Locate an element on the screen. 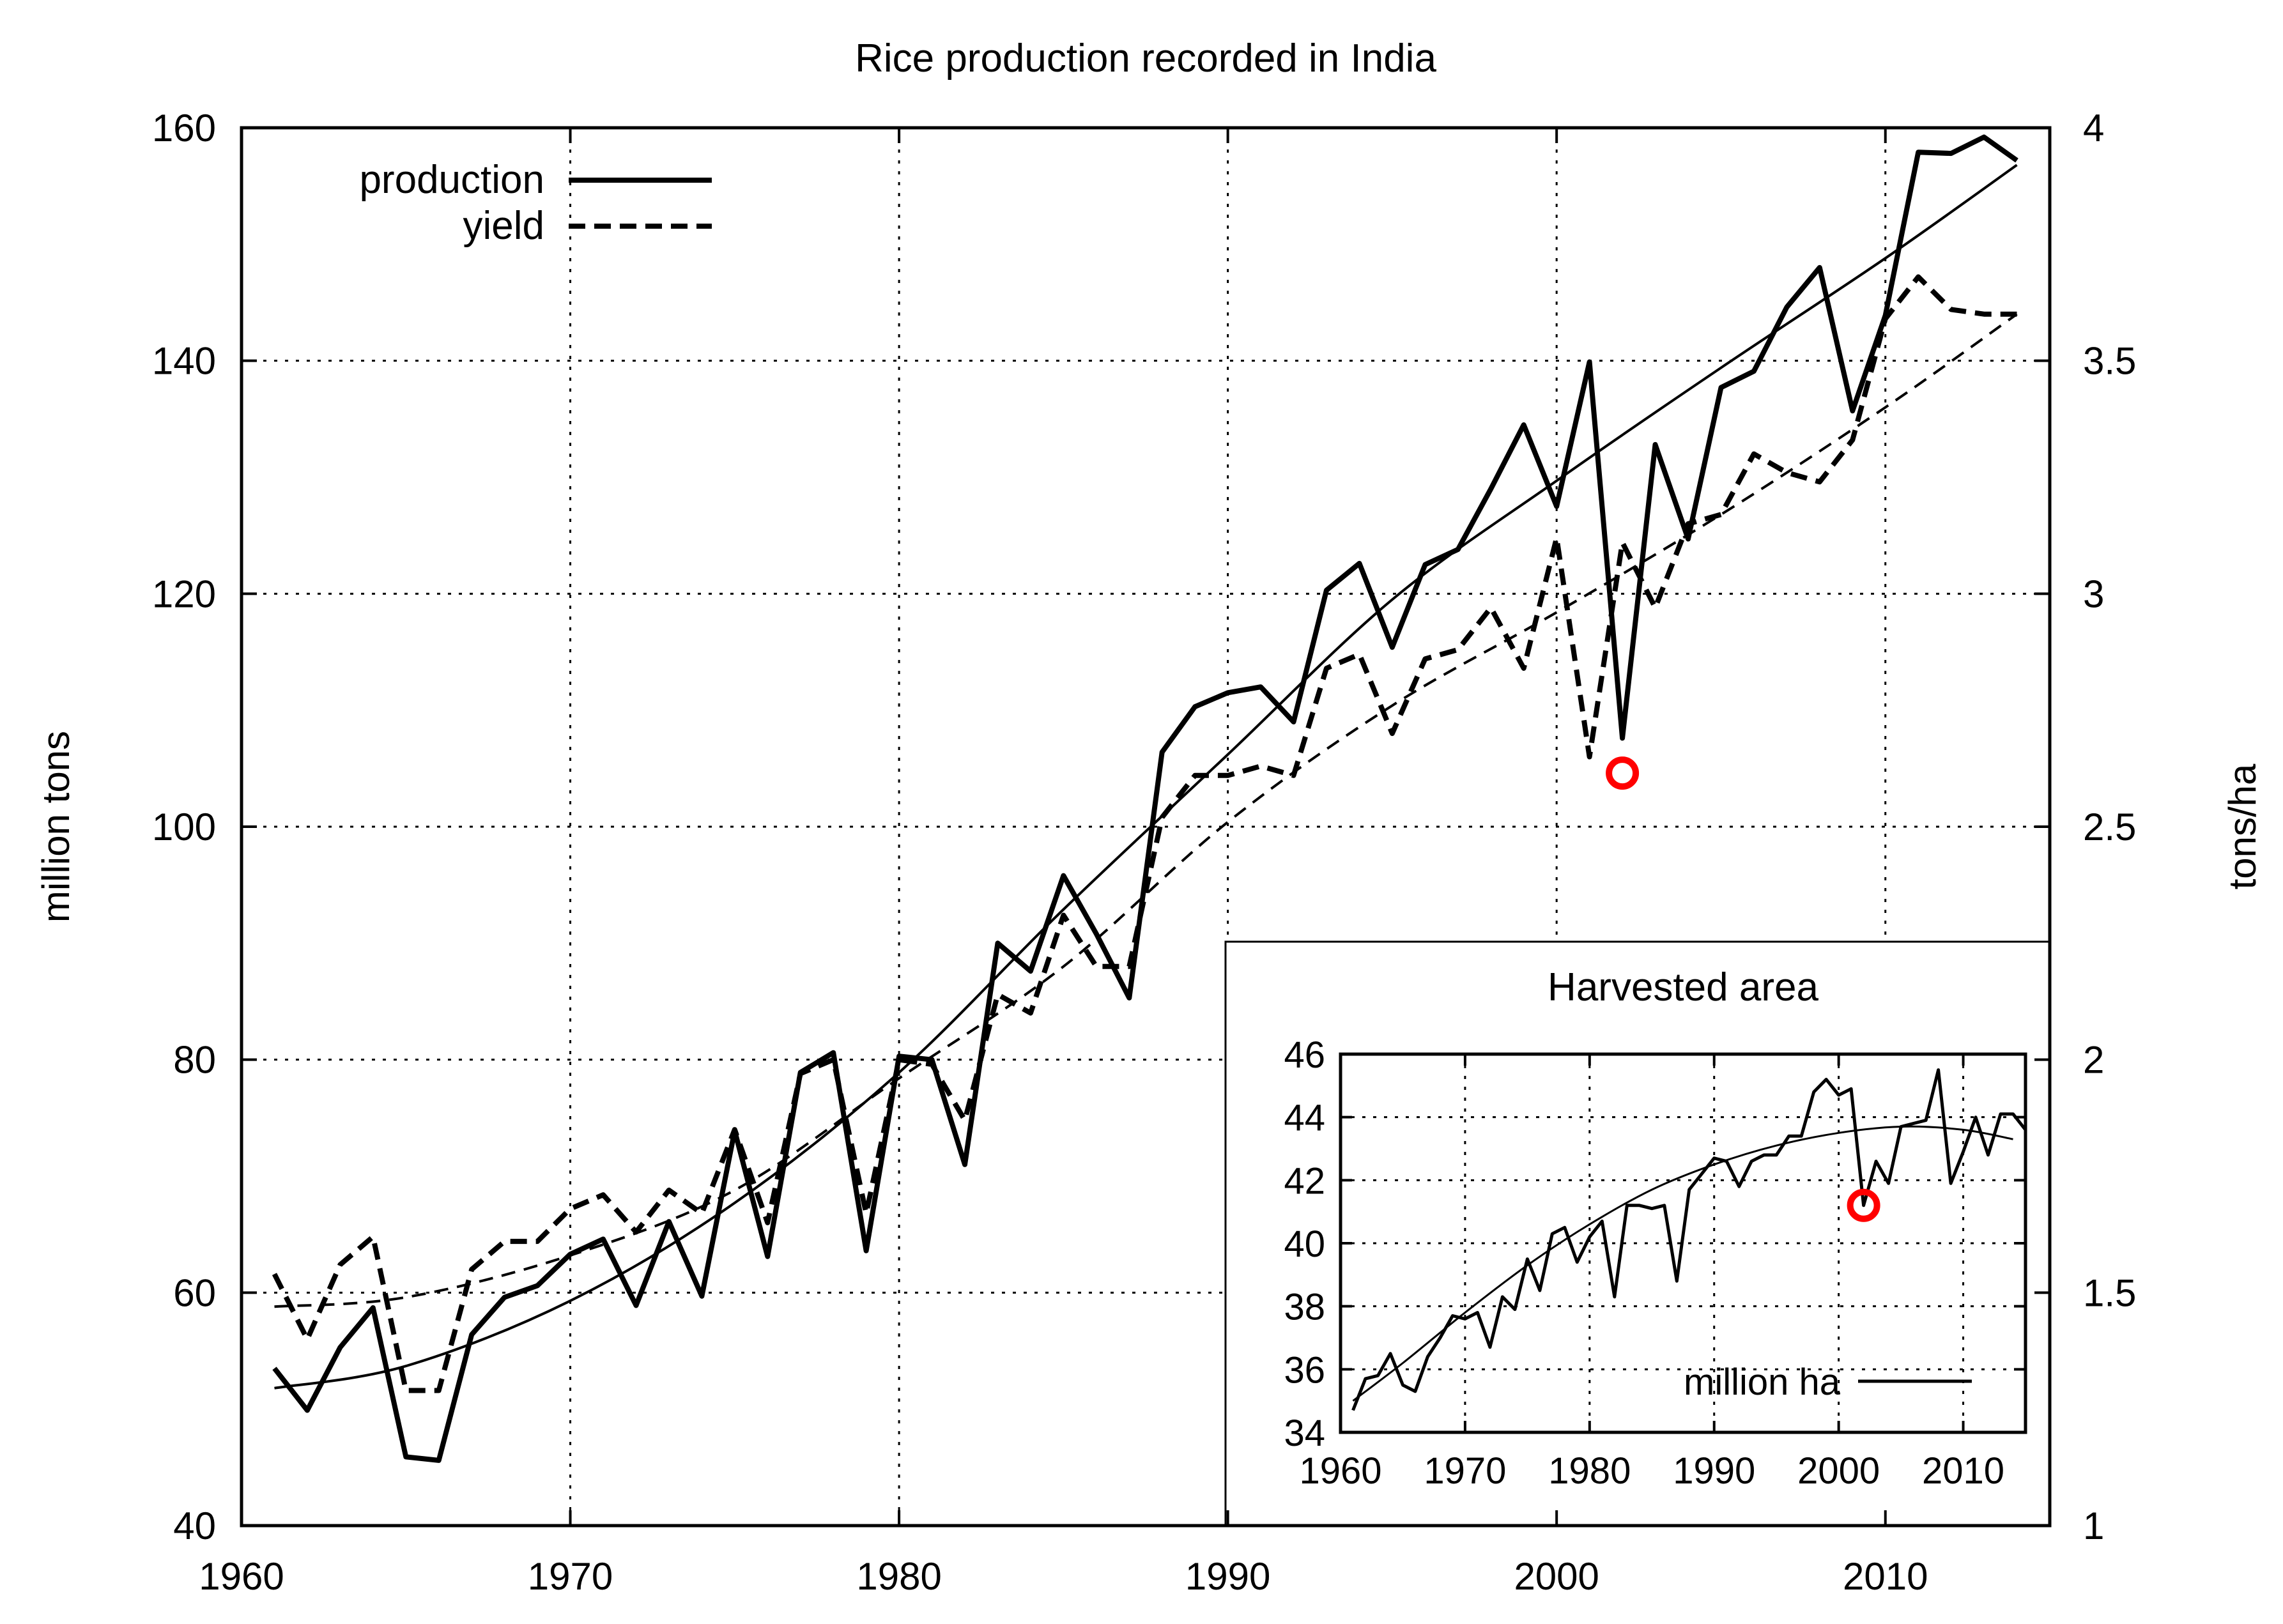  x-tick-label: 2000 is located at coordinates (1556, 1576).